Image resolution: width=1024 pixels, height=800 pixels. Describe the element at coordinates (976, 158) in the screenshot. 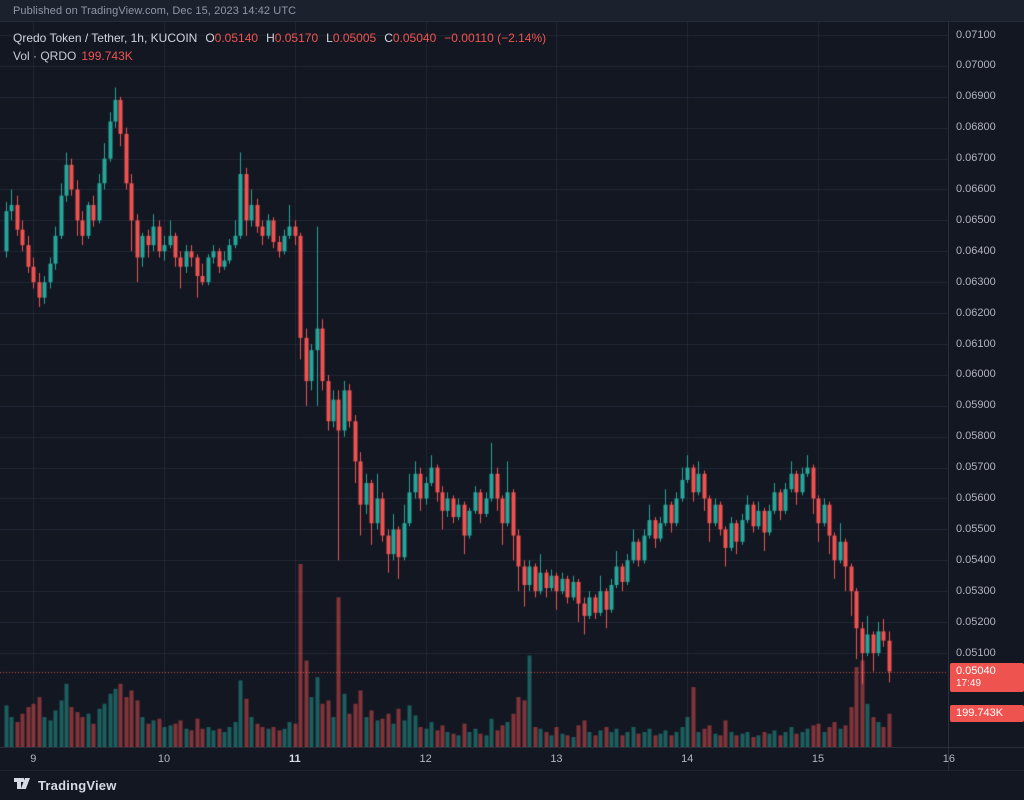

I see `price-axis-label: 0.06700` at that location.